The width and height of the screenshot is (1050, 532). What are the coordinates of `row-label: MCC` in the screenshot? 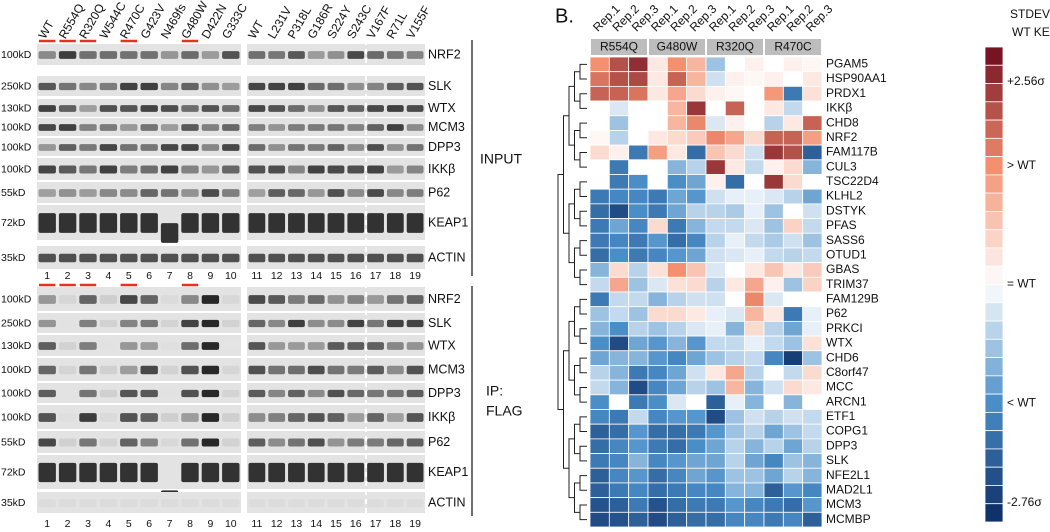 It's located at (840, 387).